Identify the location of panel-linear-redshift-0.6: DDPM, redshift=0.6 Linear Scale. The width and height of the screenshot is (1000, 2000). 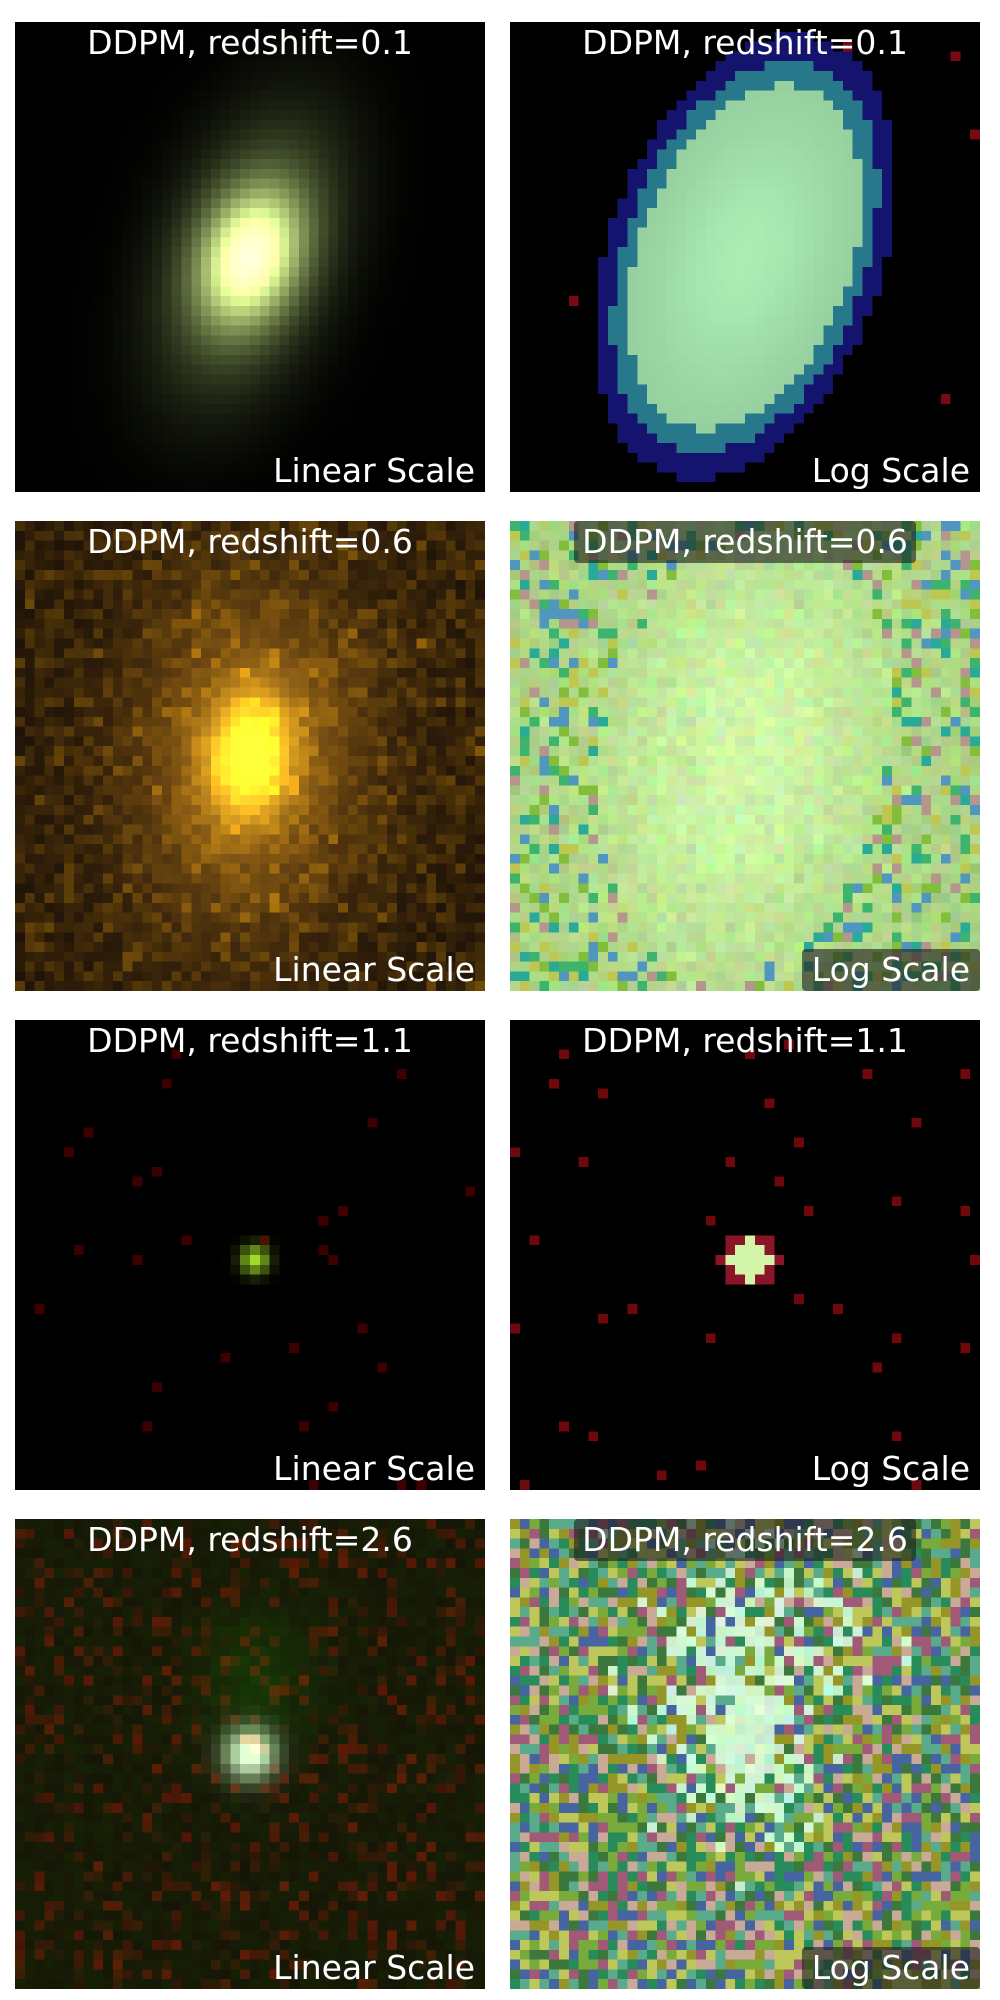
(250, 756).